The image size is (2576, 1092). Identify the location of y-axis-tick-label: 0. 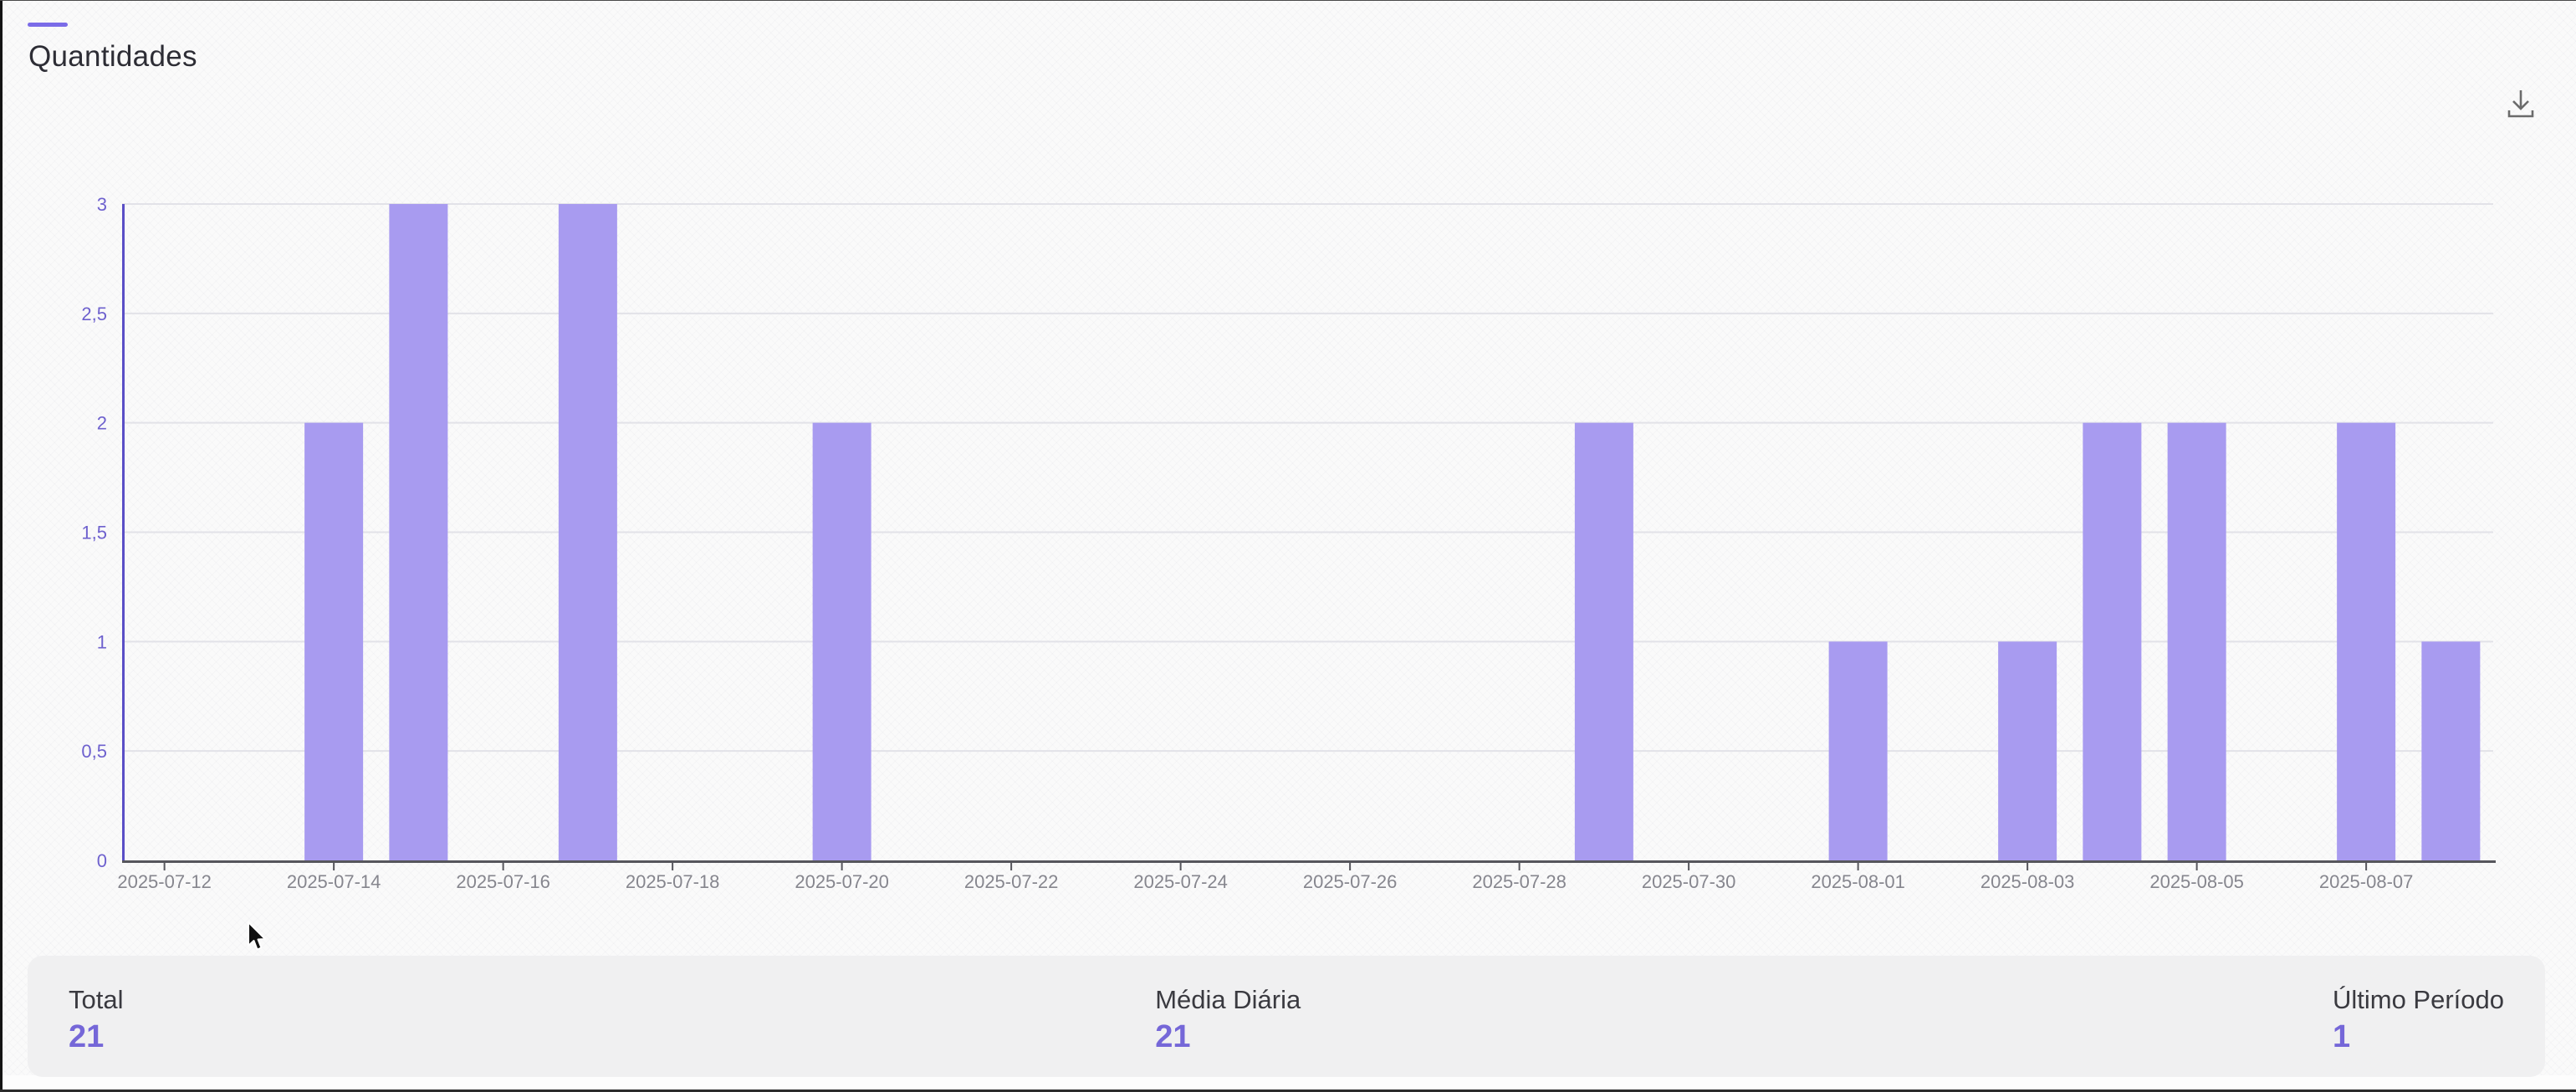
(102, 860).